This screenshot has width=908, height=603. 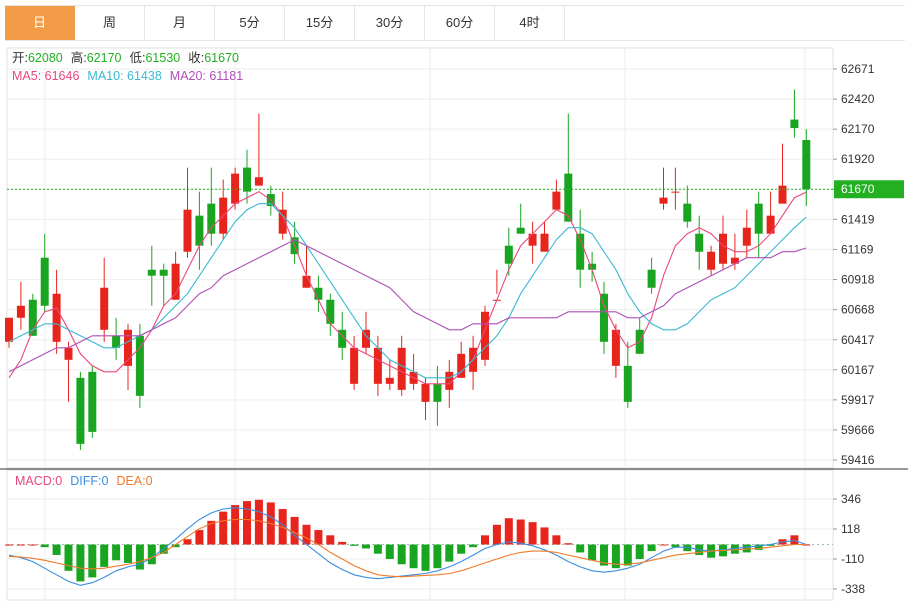 I want to click on ohlc-value: 62080, so click(x=45, y=58).